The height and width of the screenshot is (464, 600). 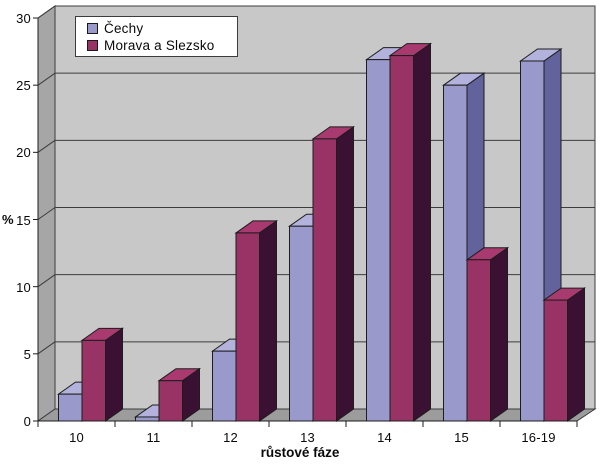 I want to click on legend-label-morava: Morava a Slezsko, so click(x=159, y=45).